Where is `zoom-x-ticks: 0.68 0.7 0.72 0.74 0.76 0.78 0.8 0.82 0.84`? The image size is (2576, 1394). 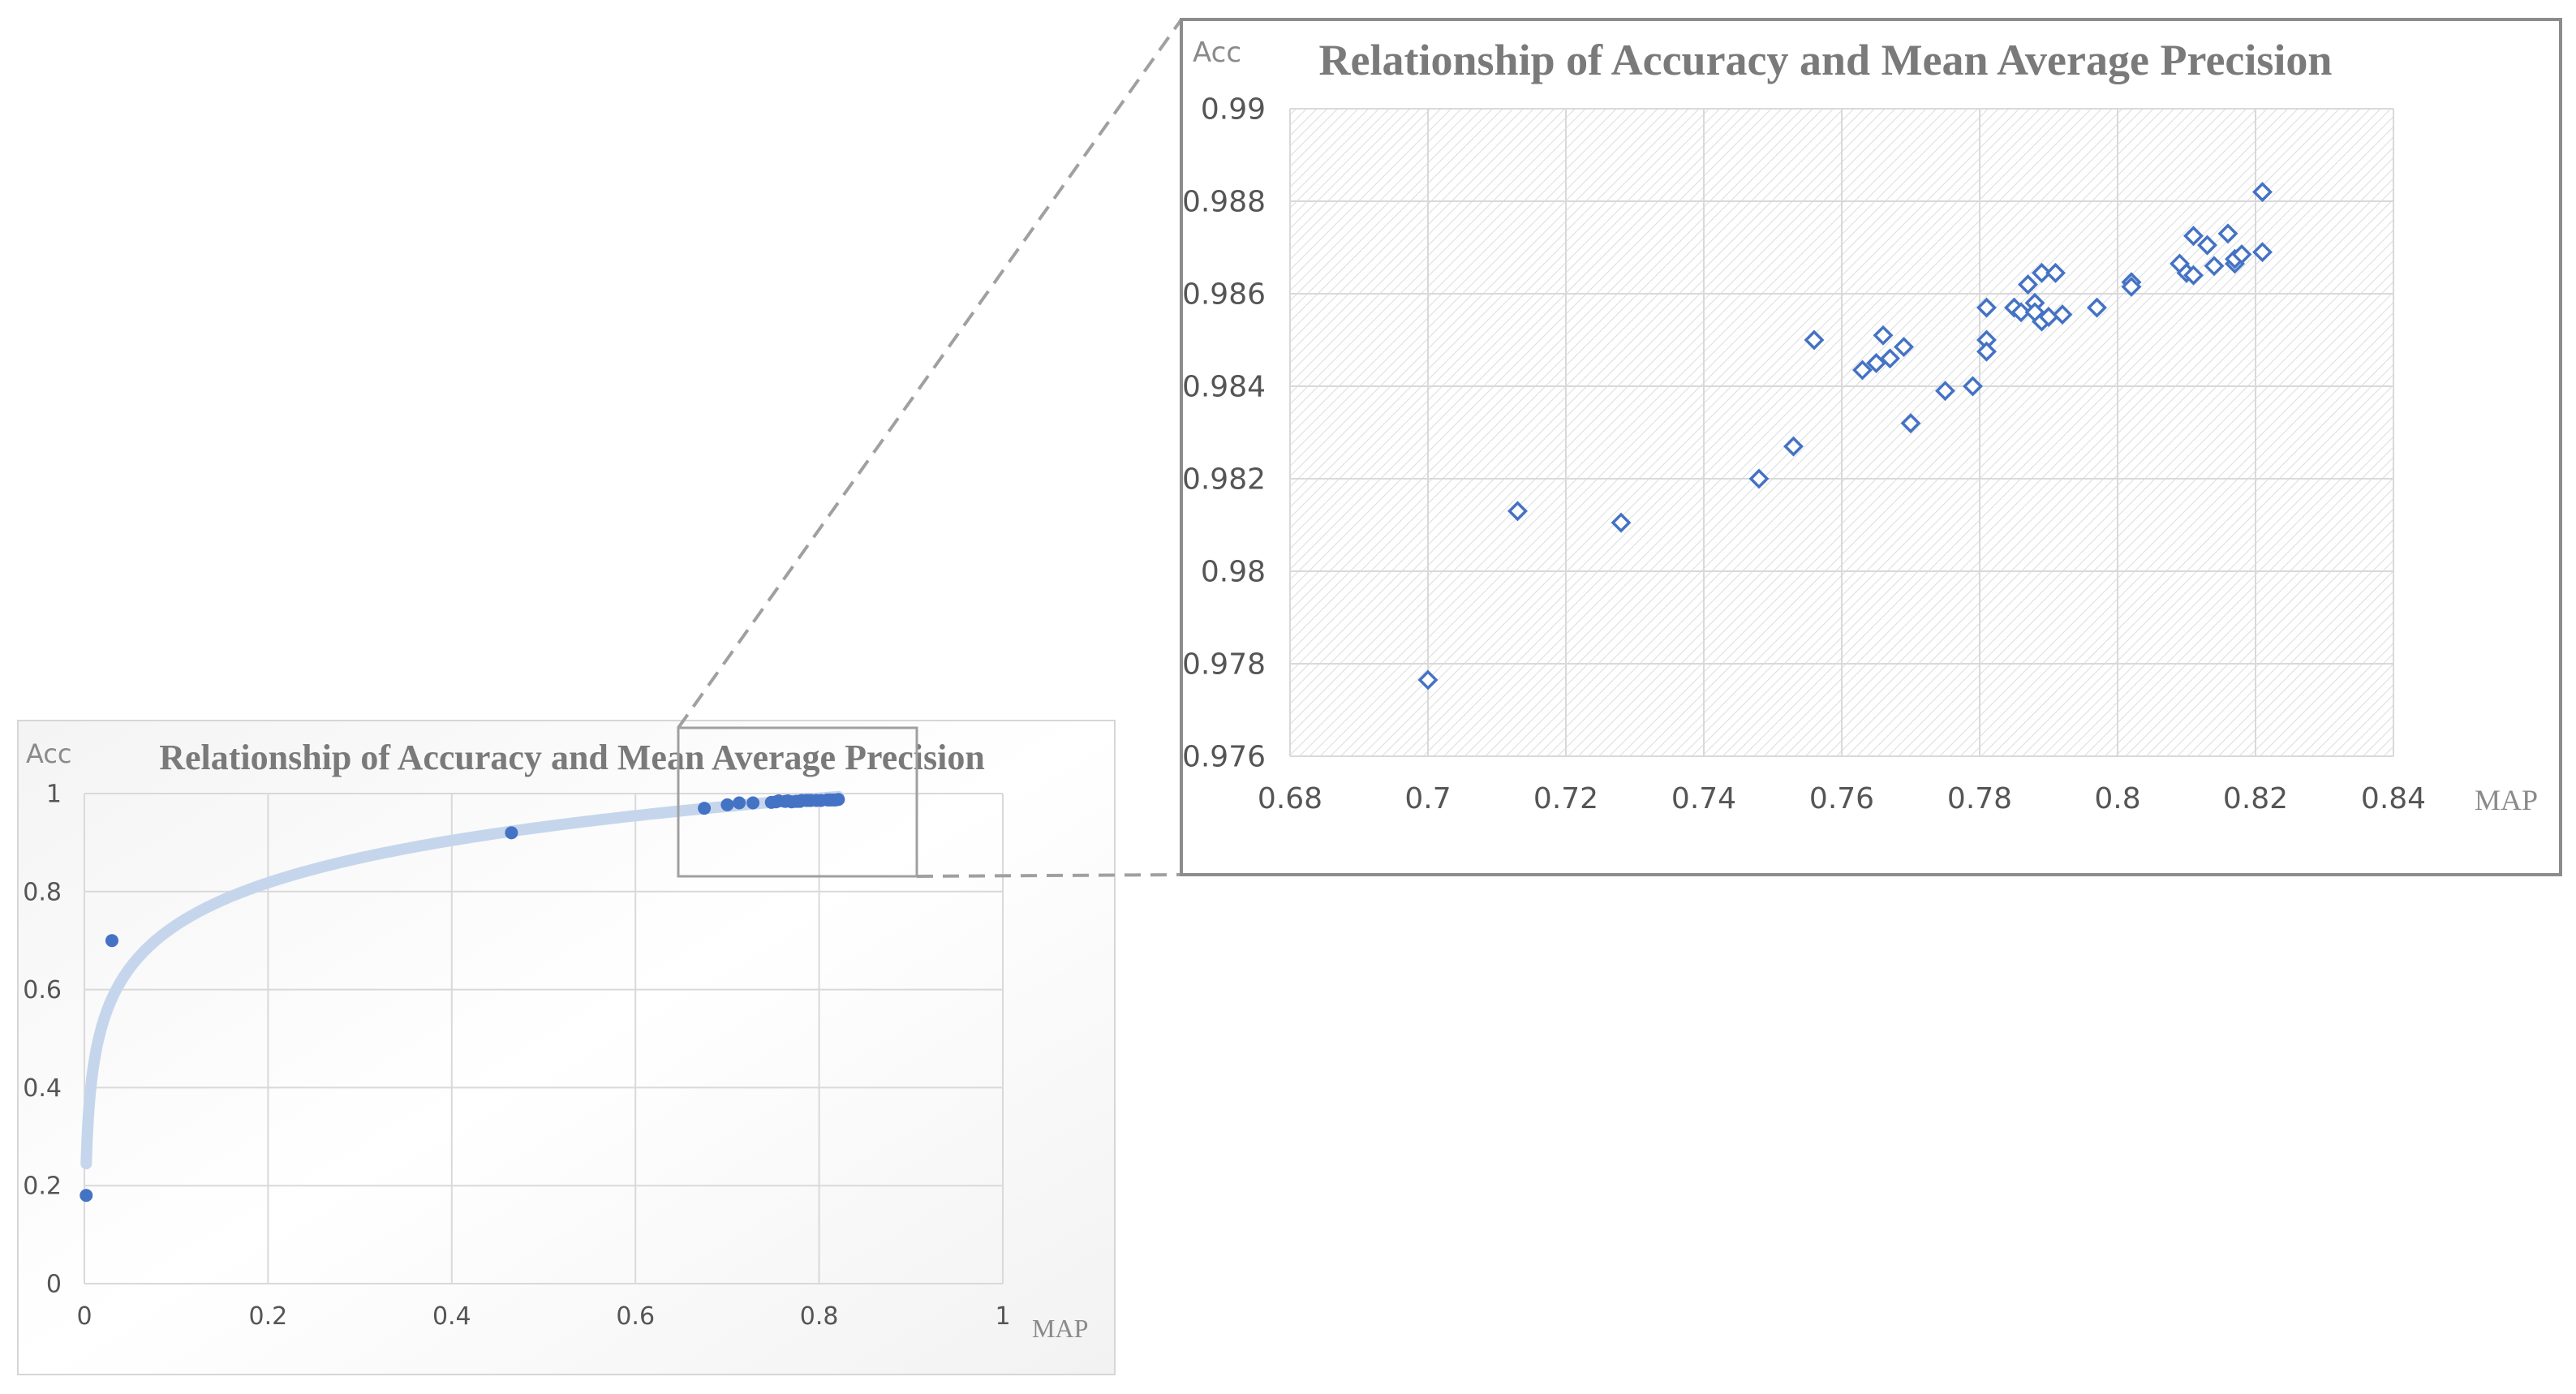 zoom-x-ticks: 0.68 0.7 0.72 0.74 0.76 0.78 0.8 0.82 0.84 is located at coordinates (1842, 799).